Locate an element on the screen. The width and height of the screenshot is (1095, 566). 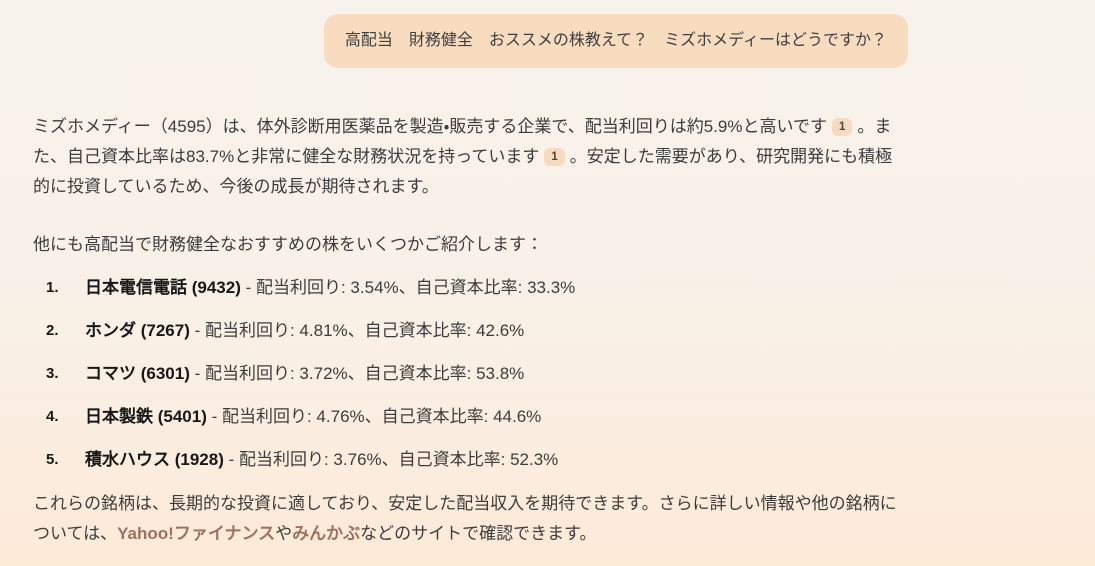
list-number: 5. is located at coordinates (52, 459).